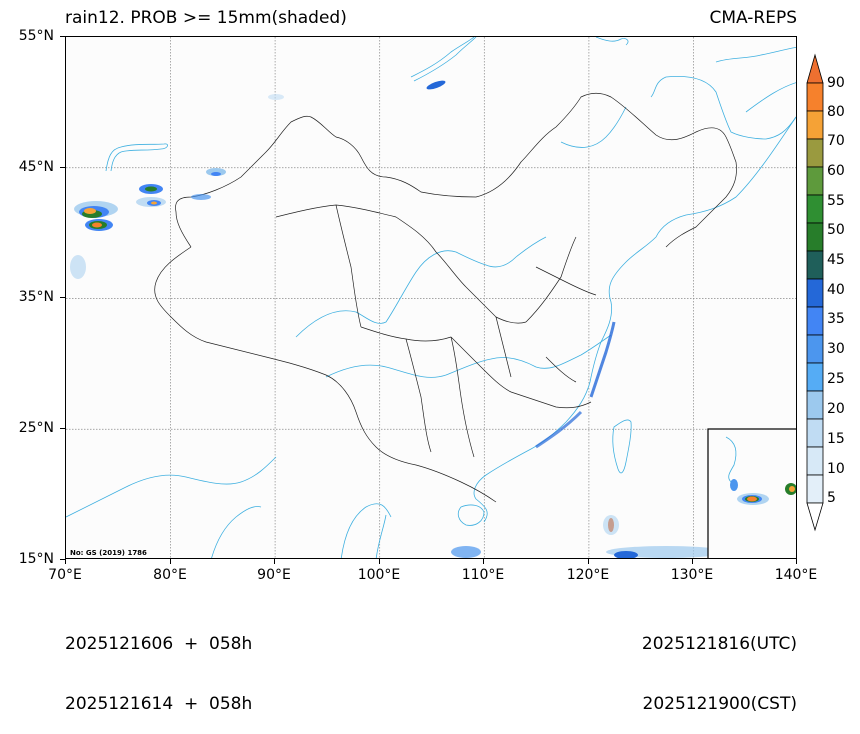 This screenshot has width=860, height=734. I want to click on valid-time-cst: 2025121900(CST), so click(719, 704).